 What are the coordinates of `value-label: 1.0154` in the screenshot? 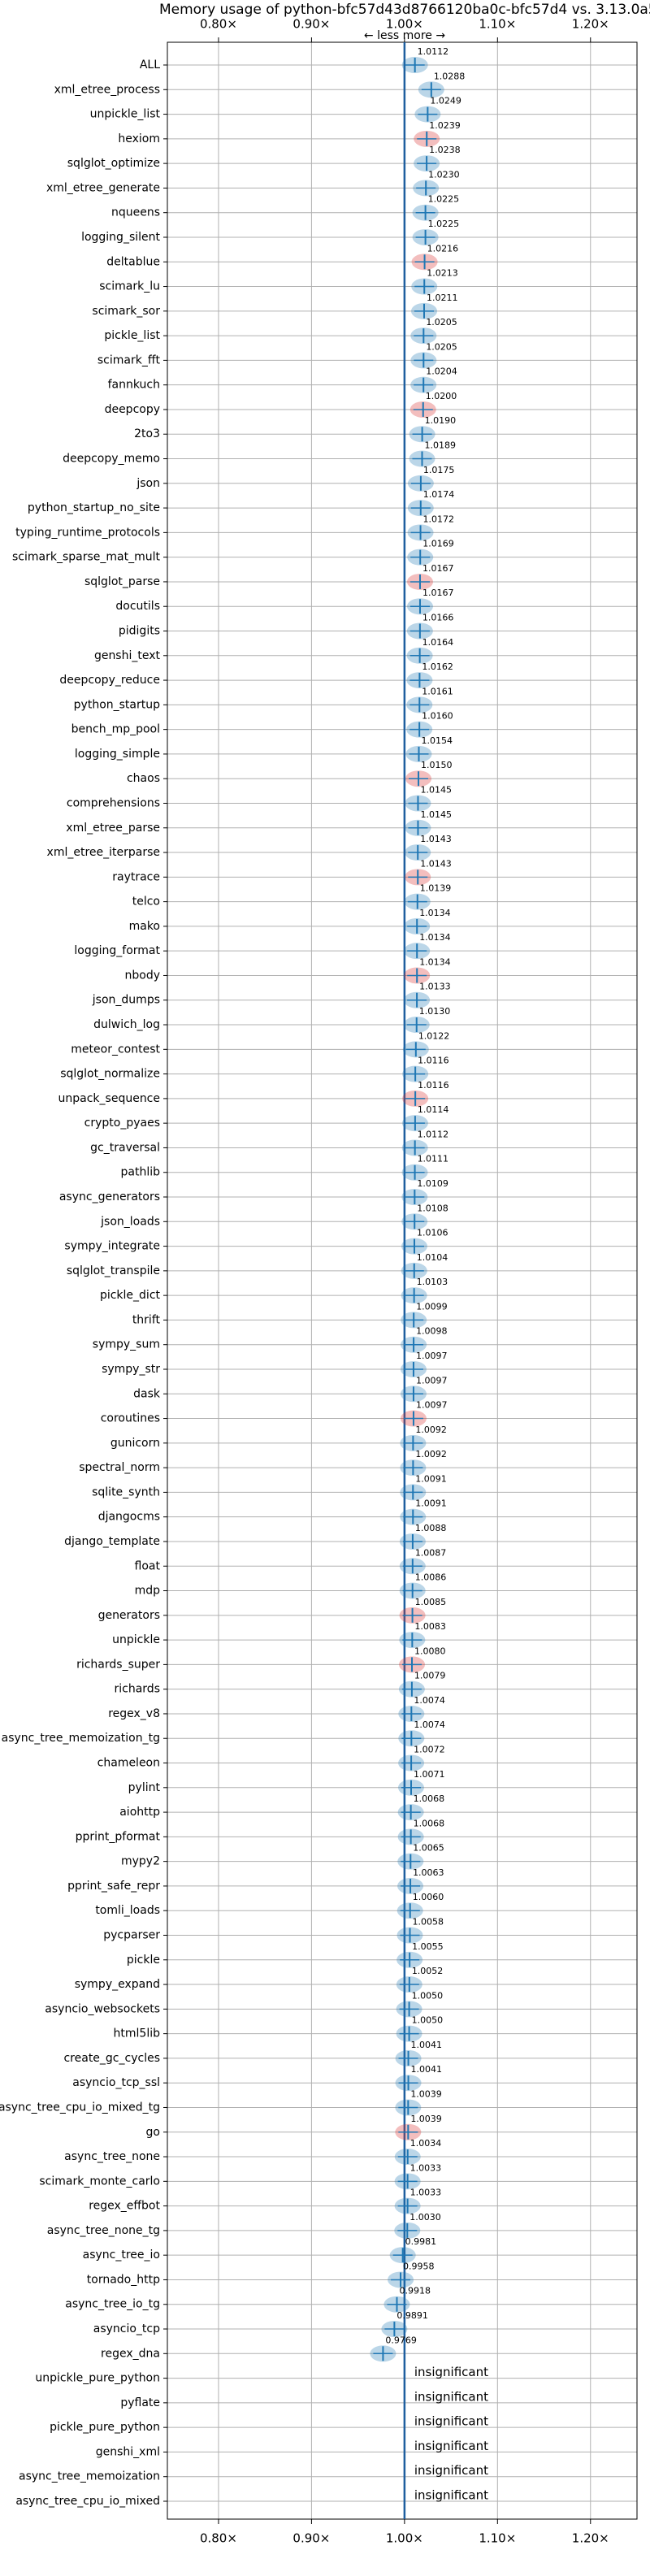 It's located at (437, 741).